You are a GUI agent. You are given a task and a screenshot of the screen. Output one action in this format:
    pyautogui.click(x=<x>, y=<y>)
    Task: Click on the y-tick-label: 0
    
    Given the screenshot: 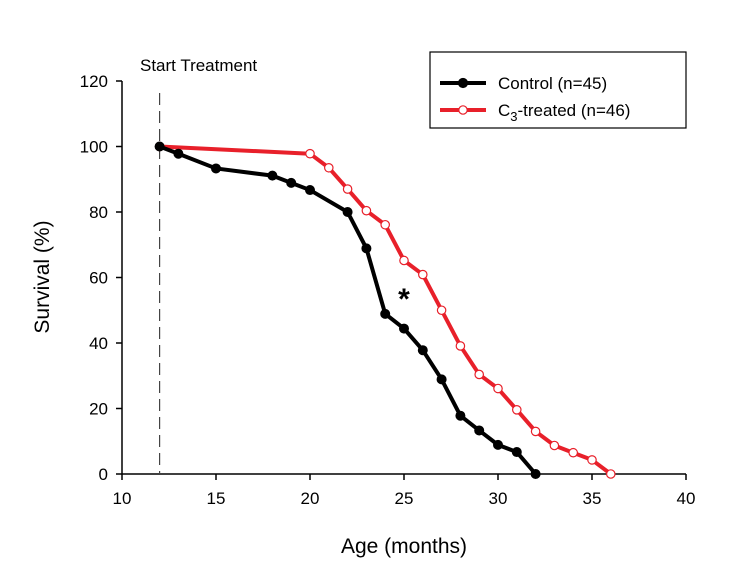 What is the action you would take?
    pyautogui.click(x=103, y=474)
    